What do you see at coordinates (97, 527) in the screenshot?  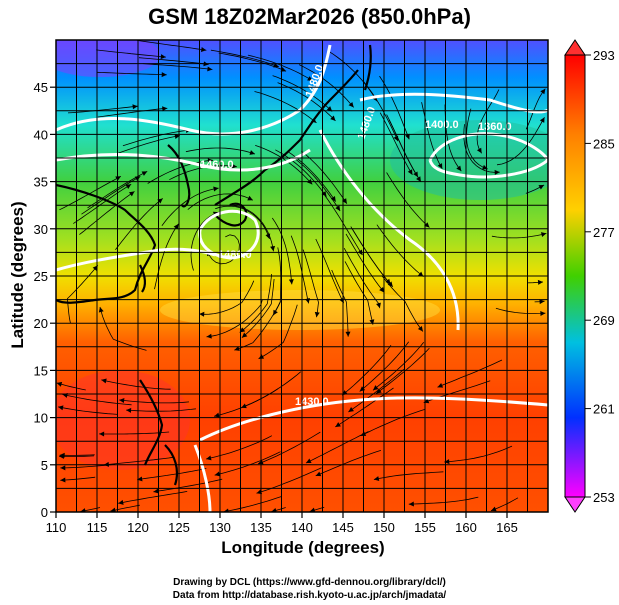 I see `x-tick-label: 115` at bounding box center [97, 527].